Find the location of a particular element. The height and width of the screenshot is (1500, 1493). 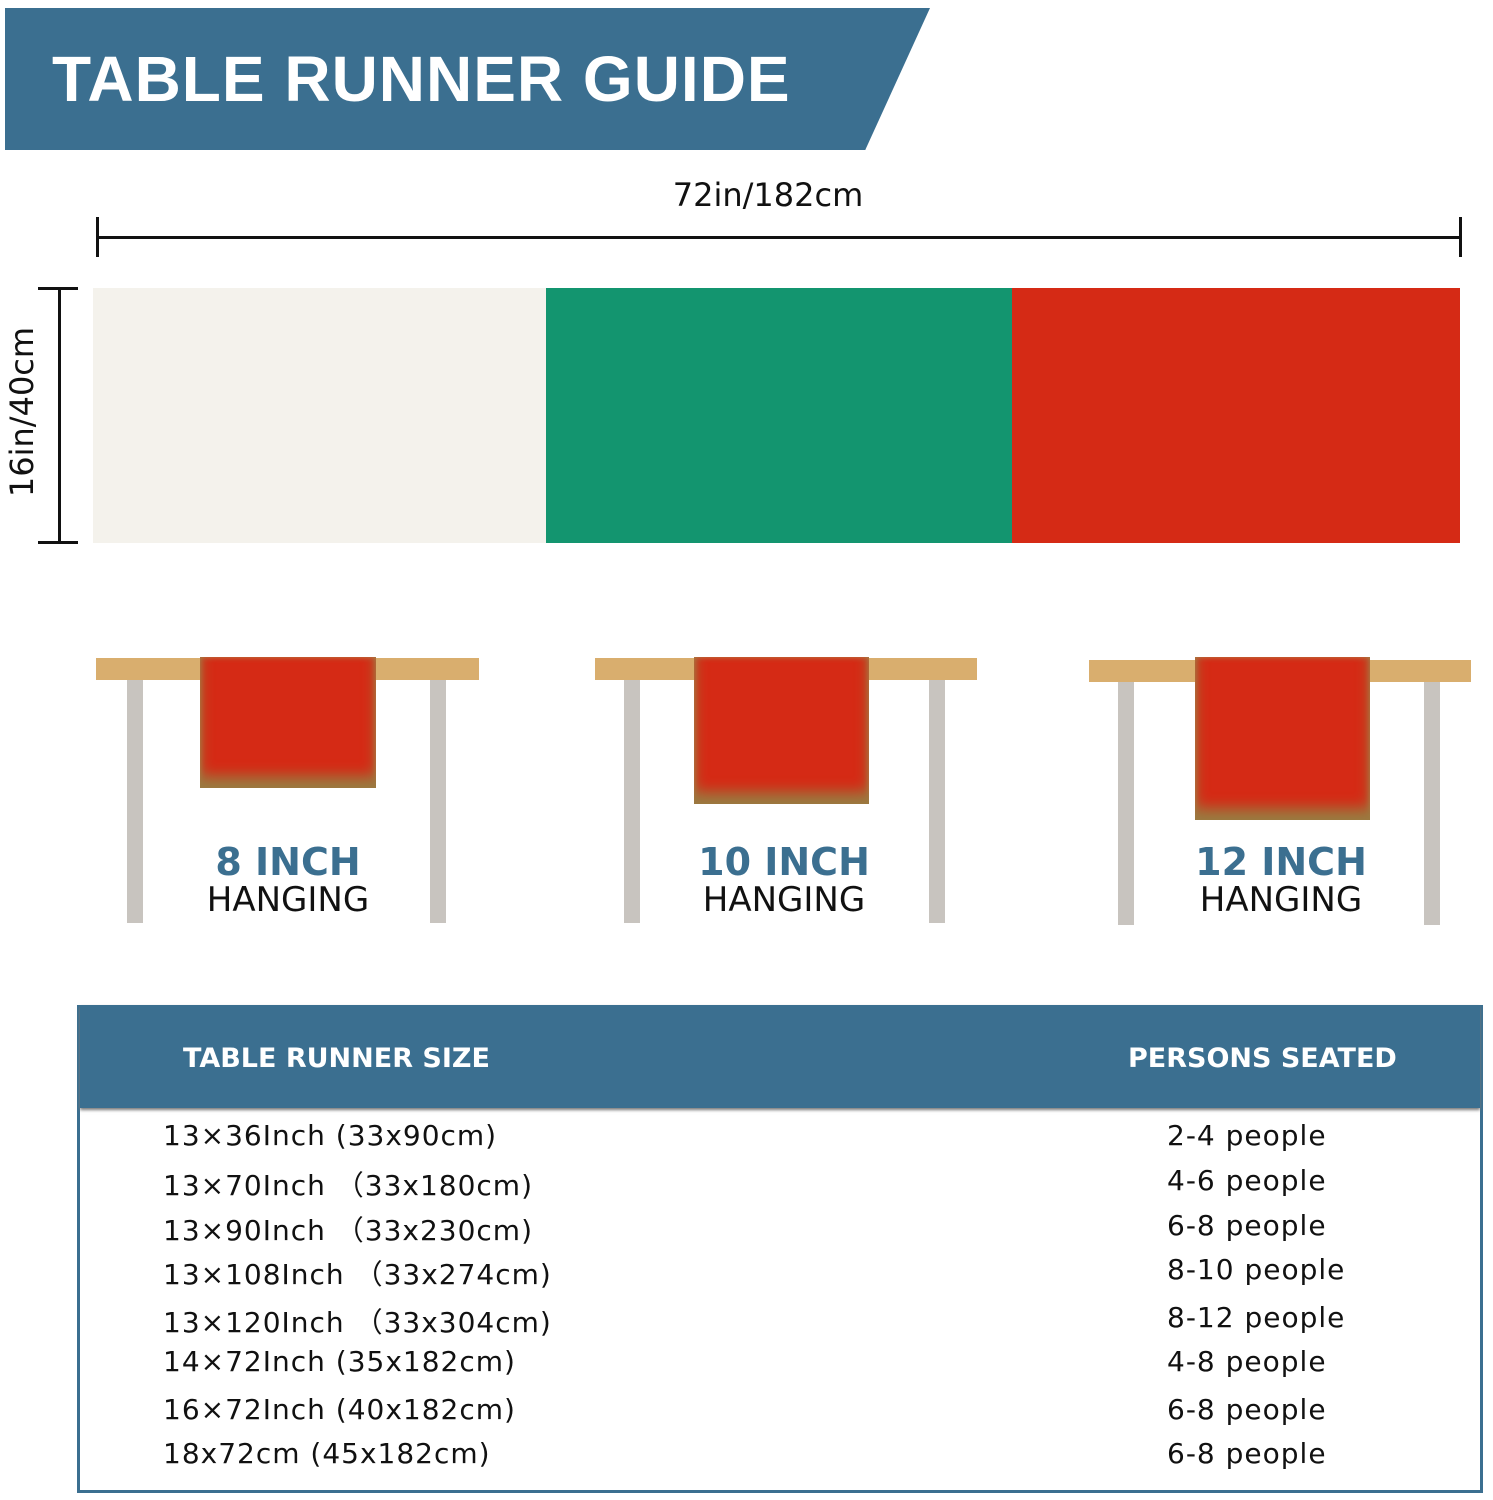

size-cell: 16×72Inch (40x182cm) is located at coordinates (339, 1409).